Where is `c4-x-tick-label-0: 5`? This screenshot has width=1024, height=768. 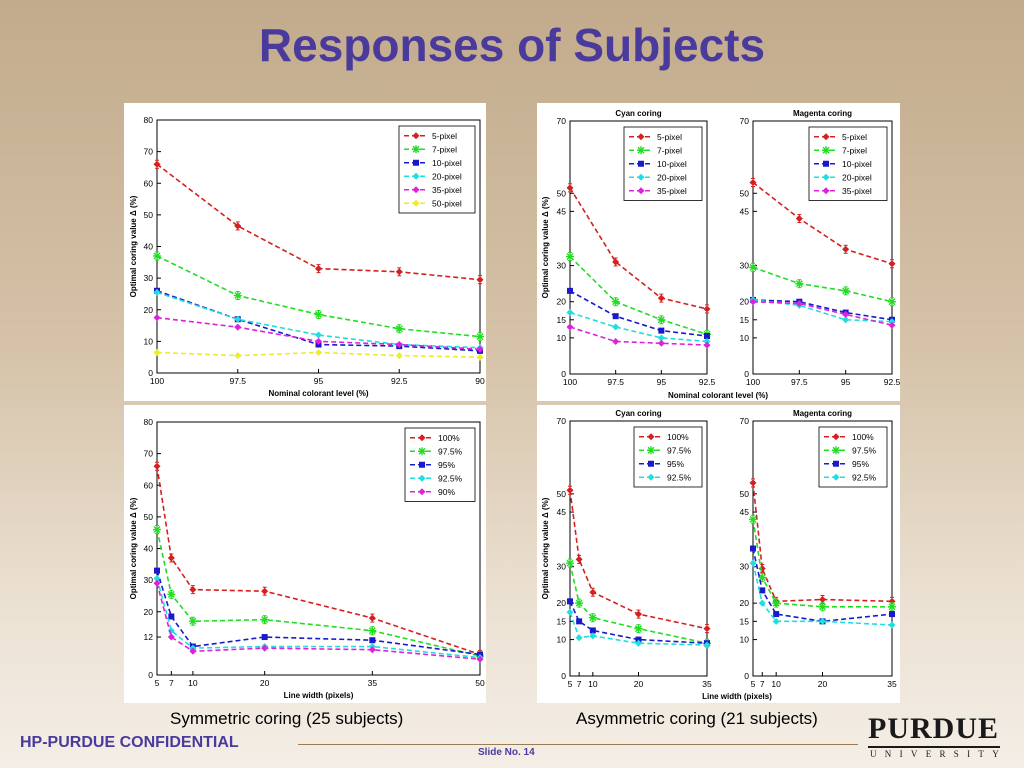 c4-x-tick-label-0: 5 is located at coordinates (570, 684).